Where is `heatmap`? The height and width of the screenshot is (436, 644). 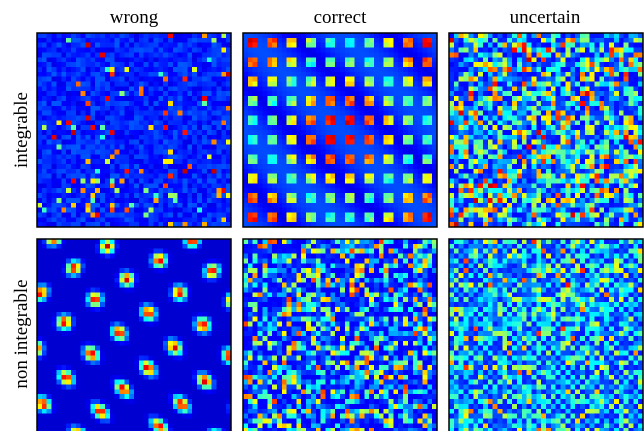
heatmap is located at coordinates (546, 130).